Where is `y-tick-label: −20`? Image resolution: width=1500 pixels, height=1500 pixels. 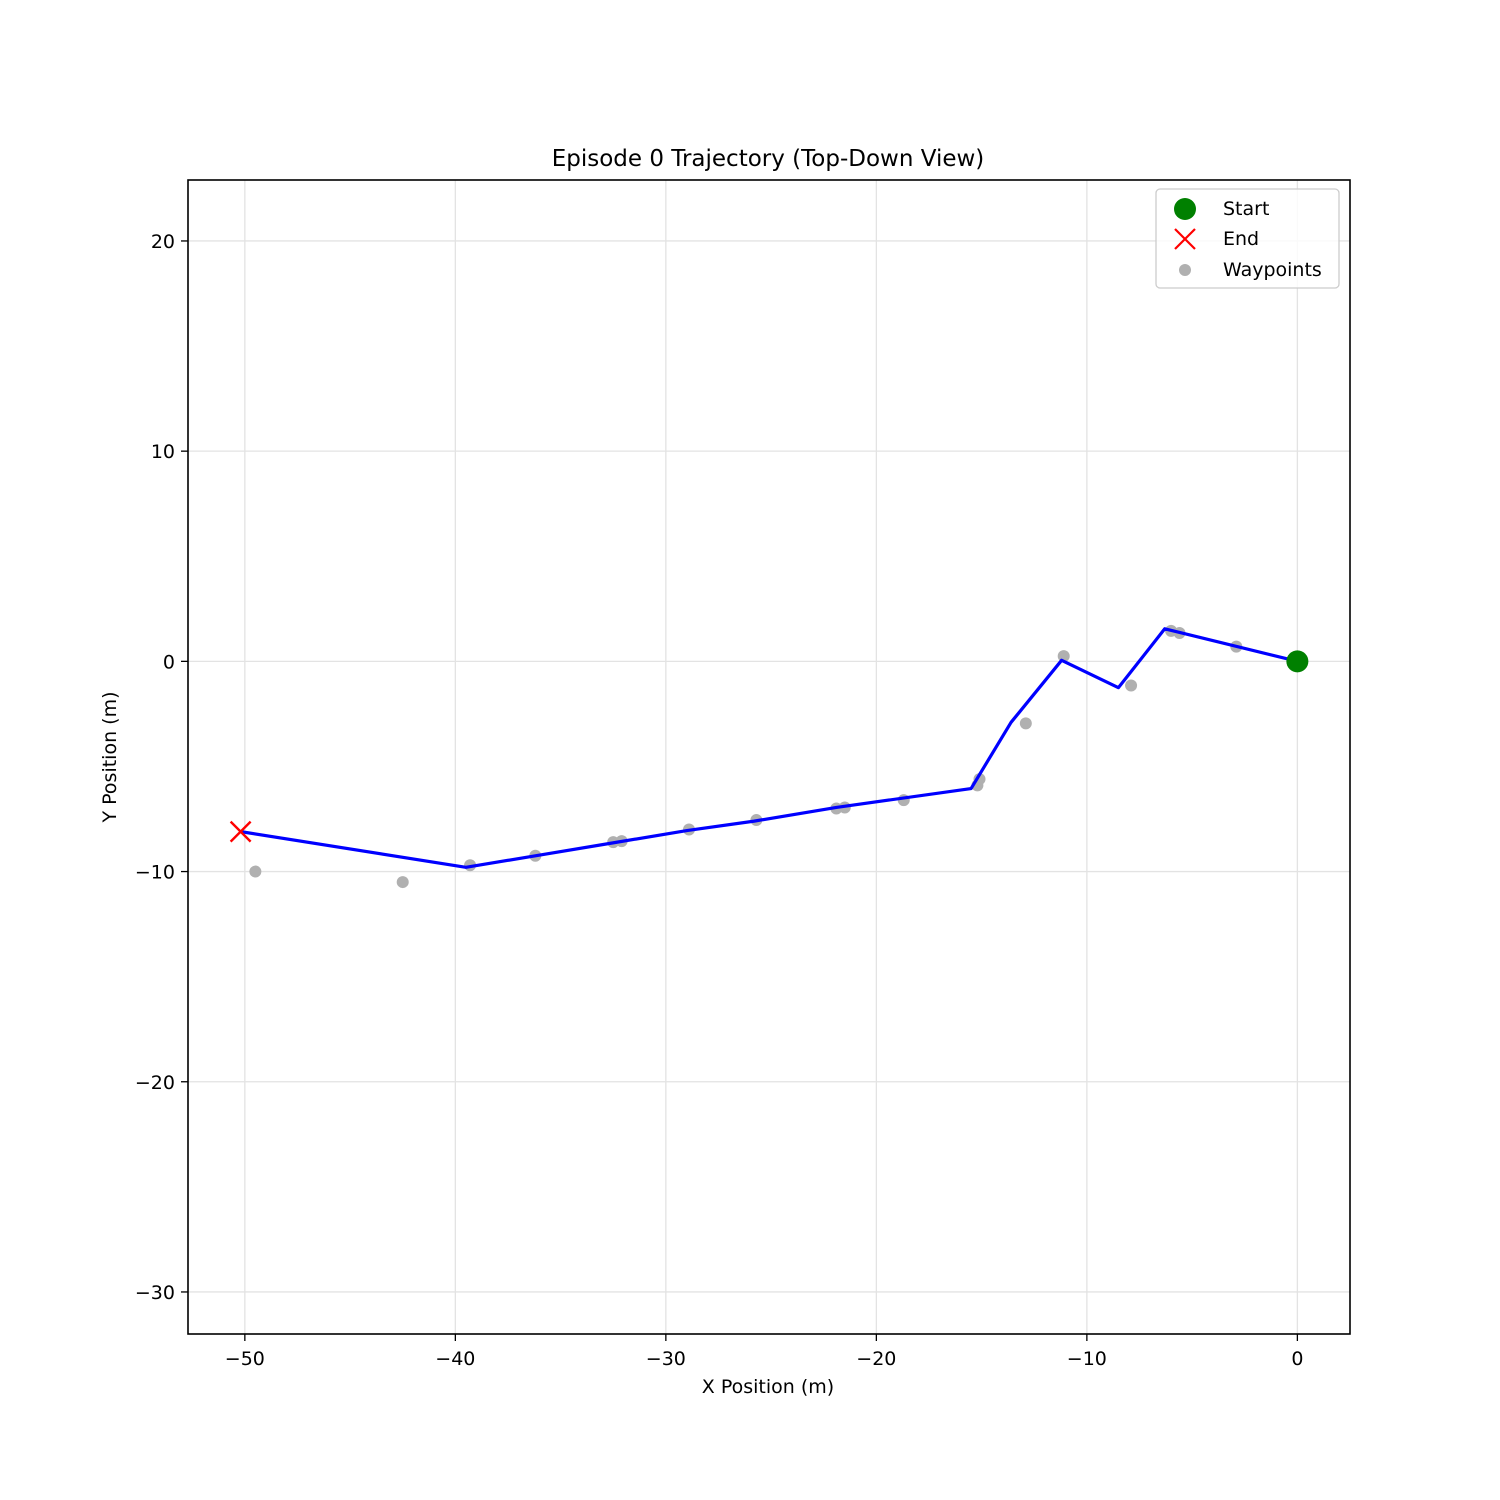
y-tick-label: −20 is located at coordinates (155, 1083).